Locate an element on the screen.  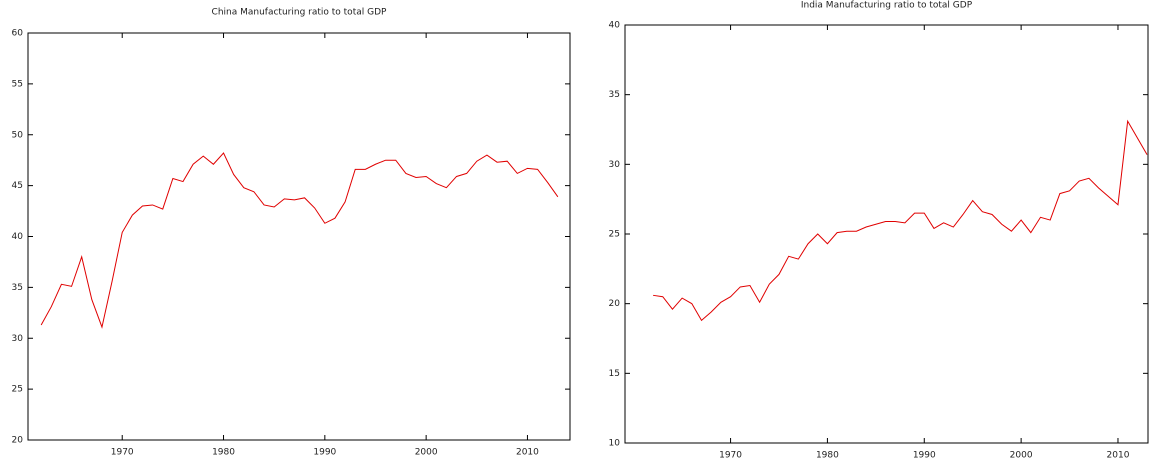
chart-title: India Manufacturing ratio to total GDP is located at coordinates (887, 6).